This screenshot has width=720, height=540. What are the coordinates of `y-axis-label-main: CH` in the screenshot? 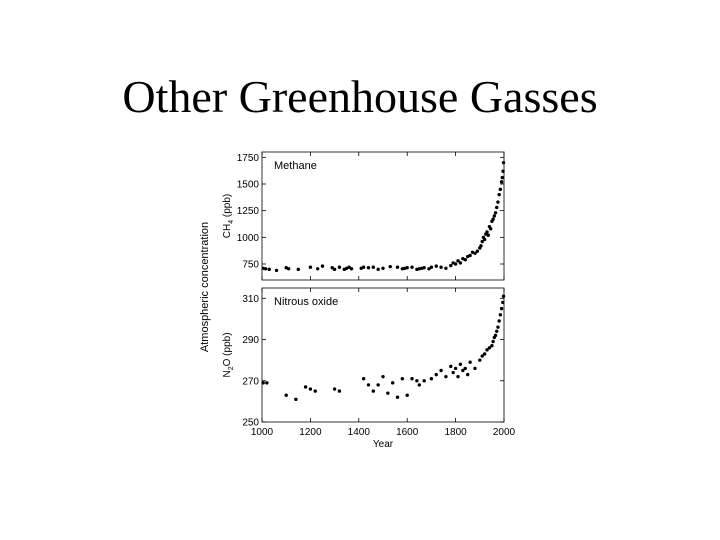 It's located at (227, 231).